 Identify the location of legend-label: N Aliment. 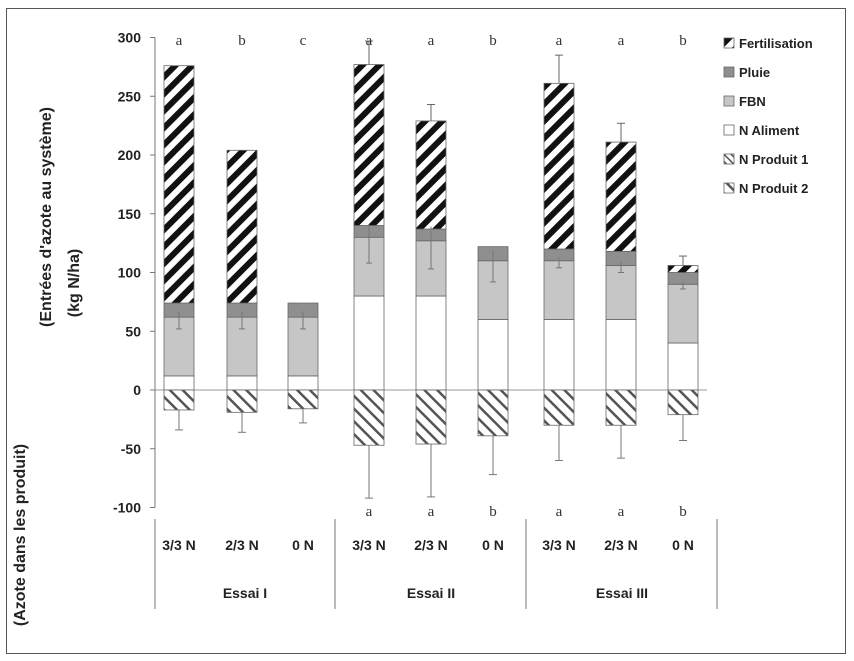
(769, 130).